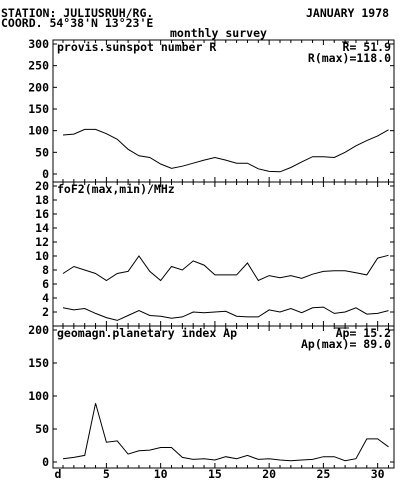  Describe the element at coordinates (45, 284) in the screenshot. I see `panel-2-ytick-label: 6` at that location.